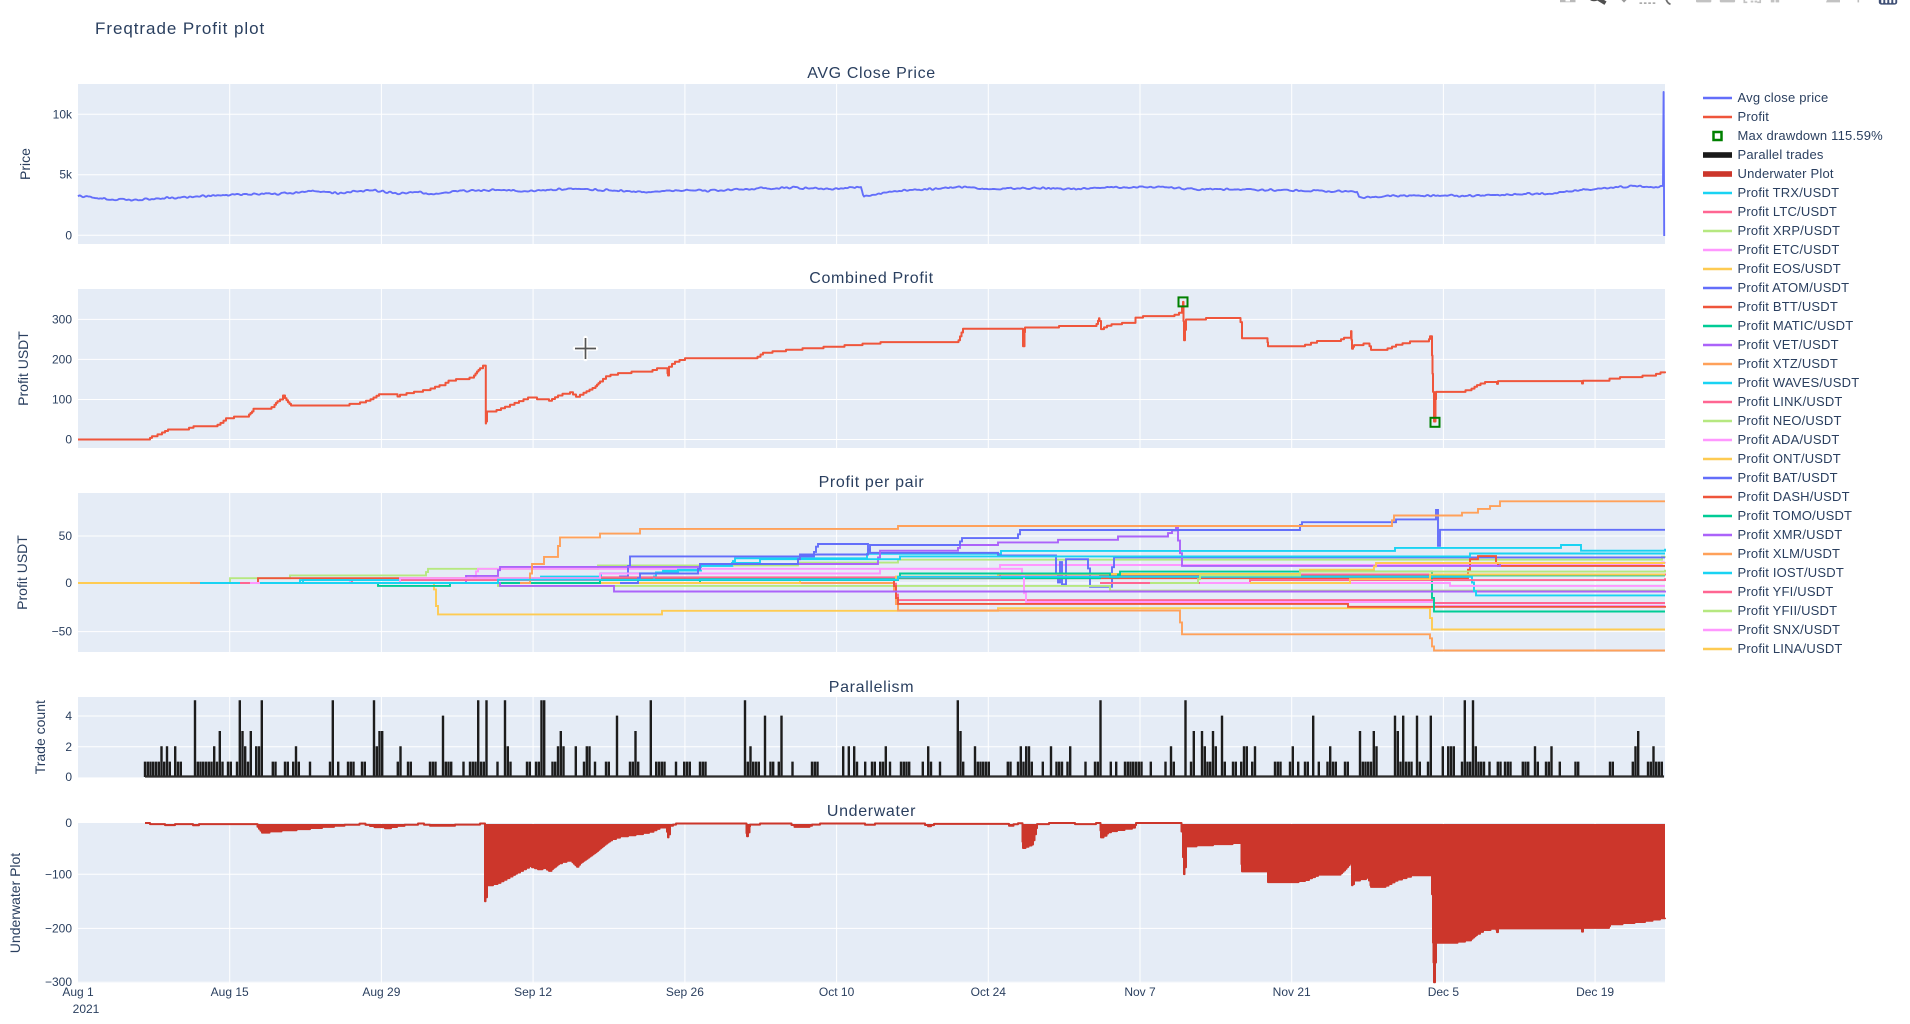  Describe the element at coordinates (1789, 439) in the screenshot. I see `svg-text: Profit ADA/USDT` at that location.